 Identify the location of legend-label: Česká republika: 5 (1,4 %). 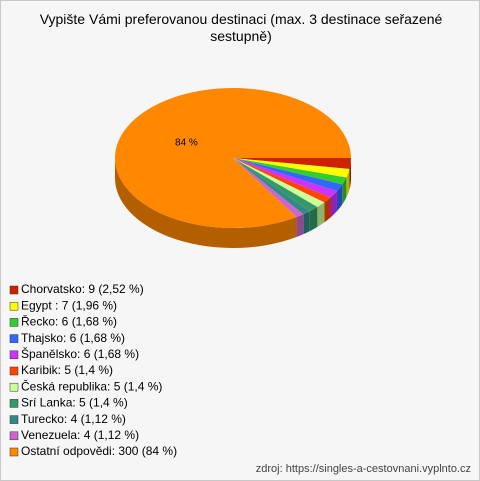
(91, 385).